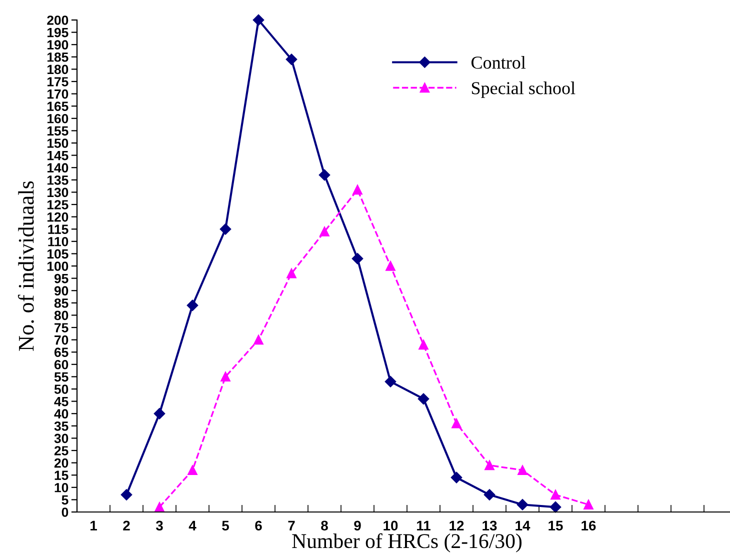  I want to click on y-tick-label: 190, so click(57, 45).